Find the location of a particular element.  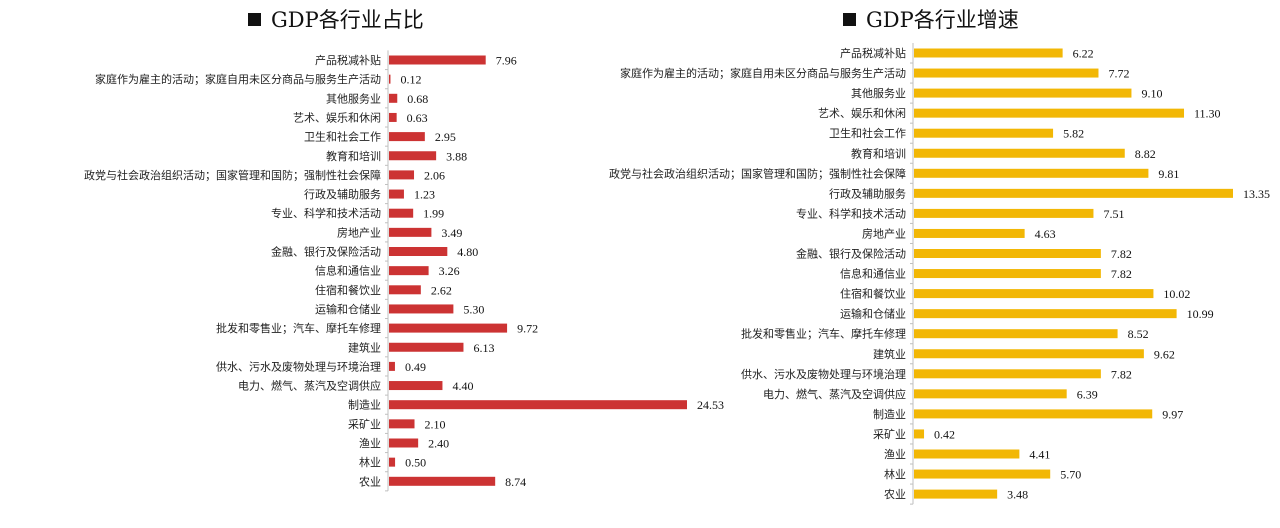

value-label: 1.99 is located at coordinates (433, 214).